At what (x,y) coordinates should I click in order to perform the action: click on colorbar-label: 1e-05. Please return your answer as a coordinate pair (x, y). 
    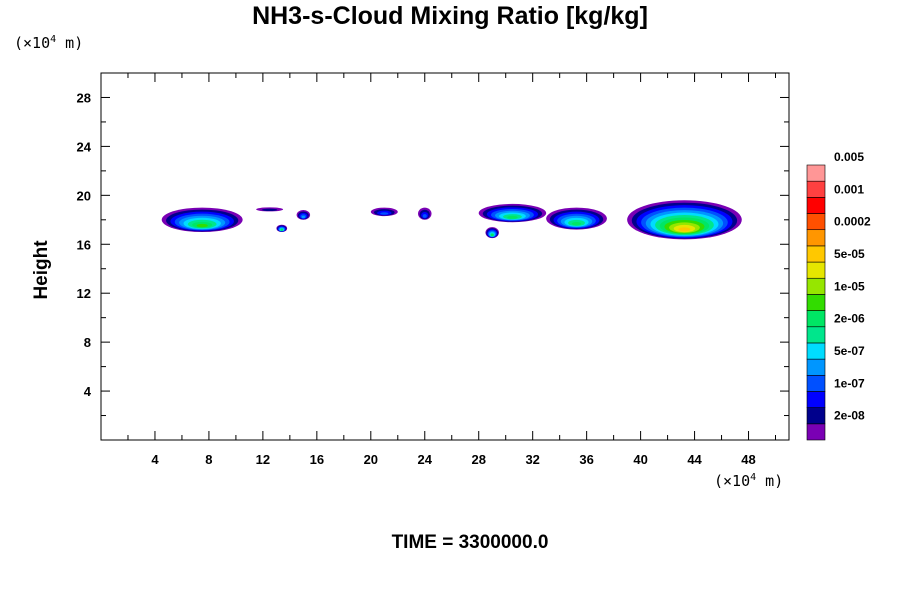
    Looking at the image, I should click on (849, 286).